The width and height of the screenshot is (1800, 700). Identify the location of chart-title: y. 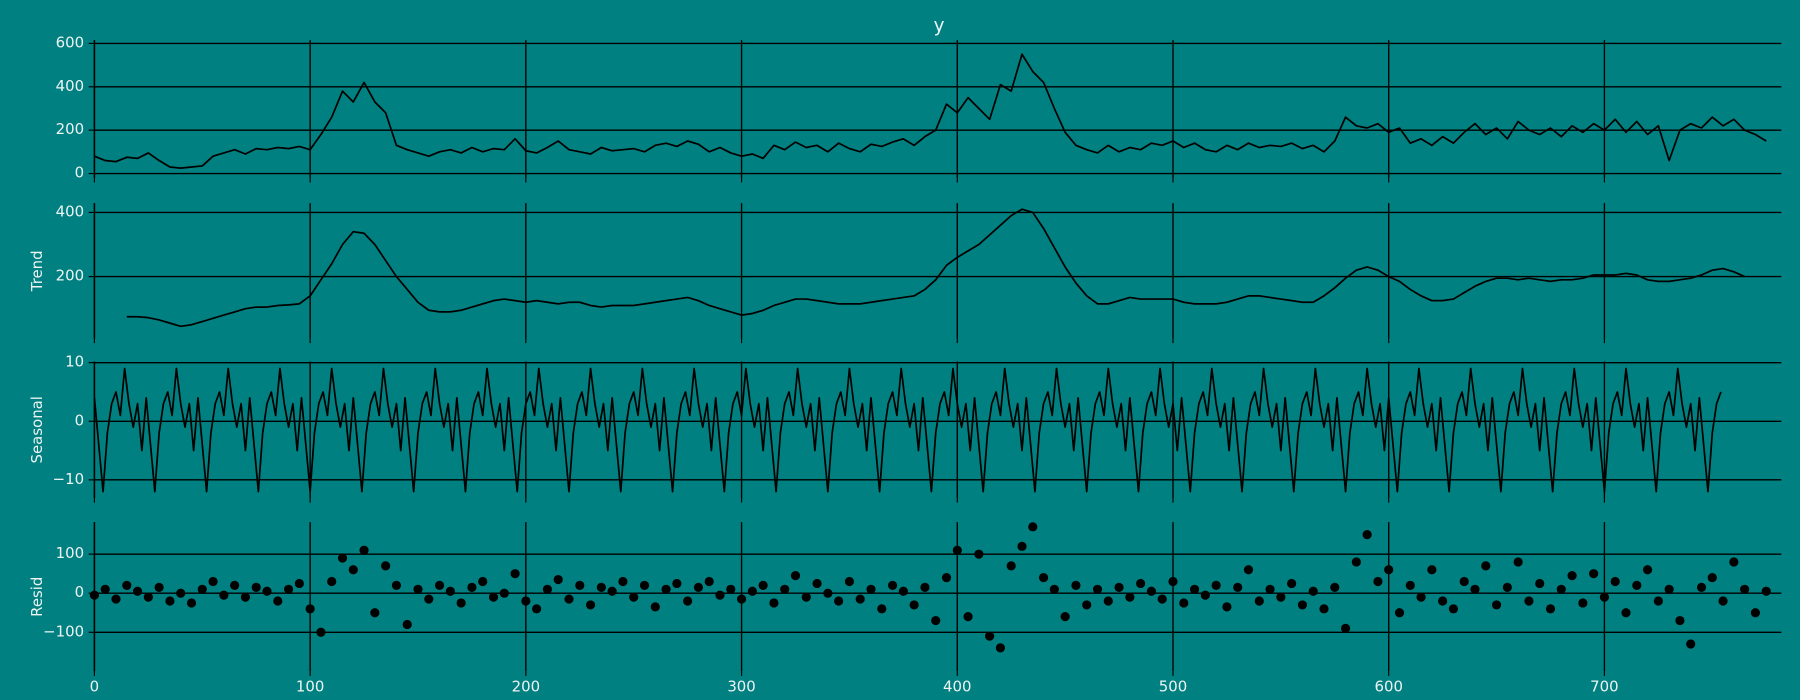
(939, 25).